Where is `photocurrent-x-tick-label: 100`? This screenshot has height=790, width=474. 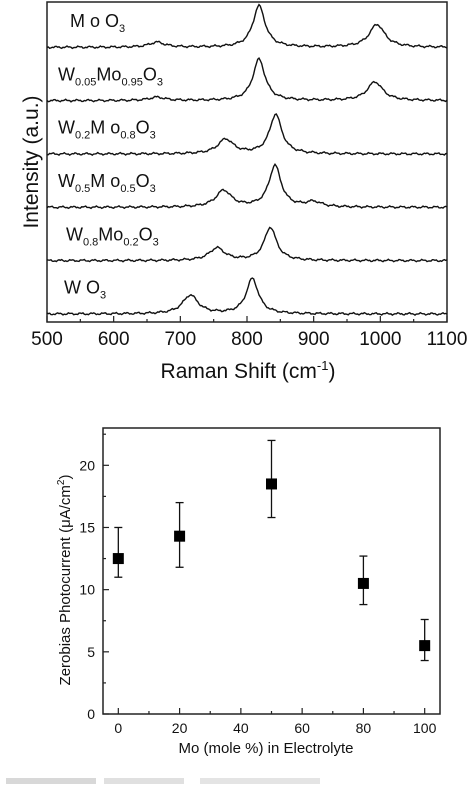
photocurrent-x-tick-label: 100 is located at coordinates (425, 728).